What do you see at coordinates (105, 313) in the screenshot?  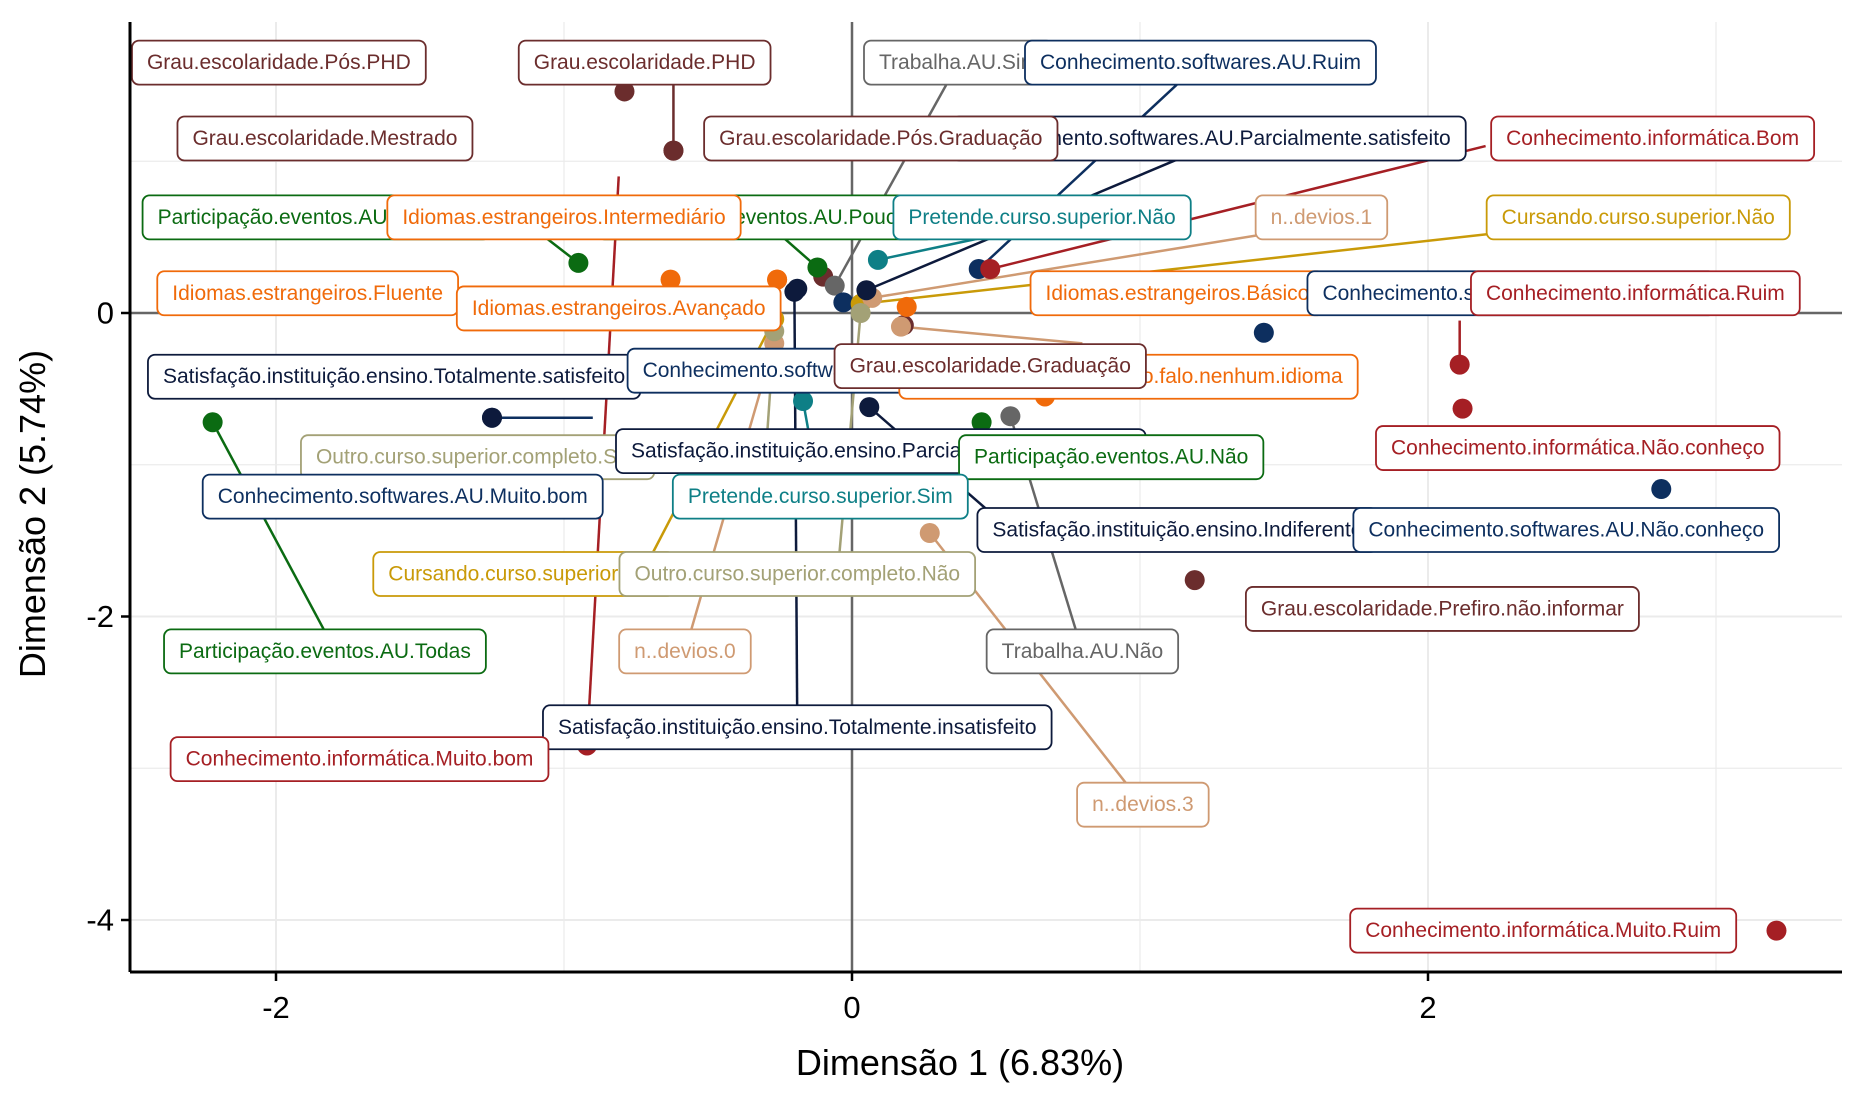 I see `y-tick-label: 0` at bounding box center [105, 313].